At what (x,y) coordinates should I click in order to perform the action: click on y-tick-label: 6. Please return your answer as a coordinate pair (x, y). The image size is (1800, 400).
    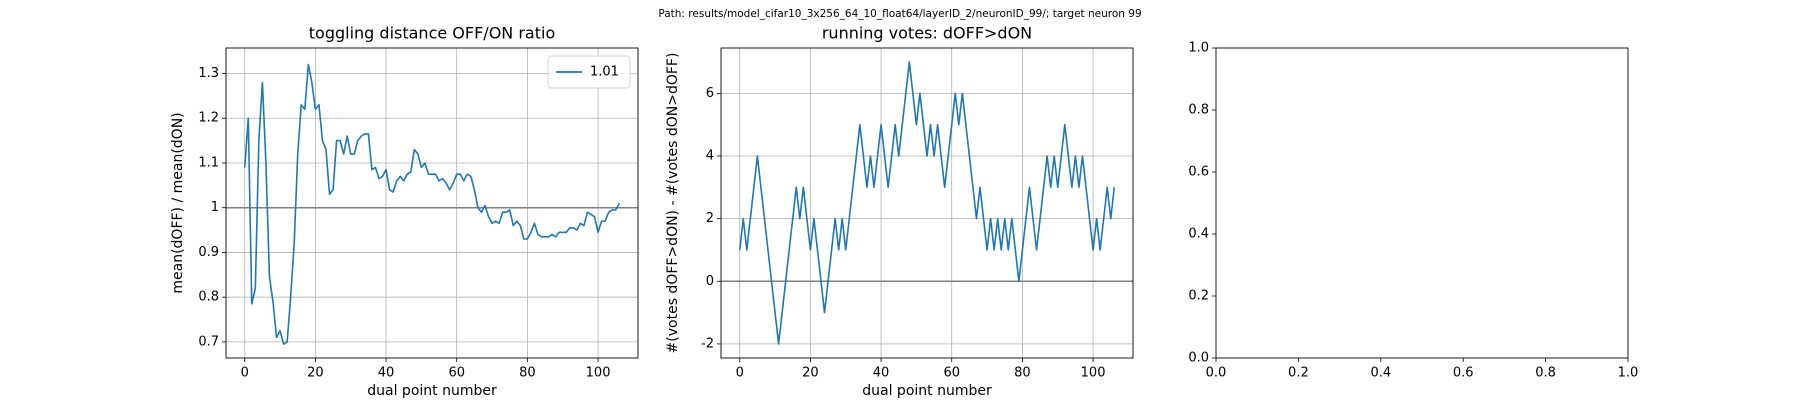
    Looking at the image, I should click on (710, 93).